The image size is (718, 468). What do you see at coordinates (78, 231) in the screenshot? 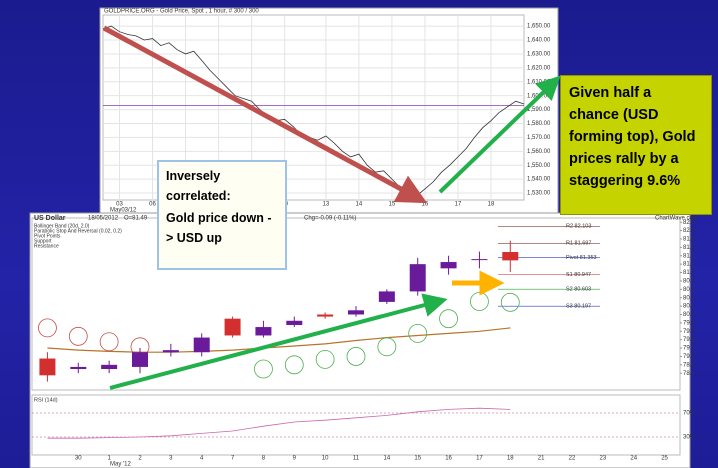
I see `legend-entry: Parabolic Stop And Reversal (0.02, 0.2)` at bounding box center [78, 231].